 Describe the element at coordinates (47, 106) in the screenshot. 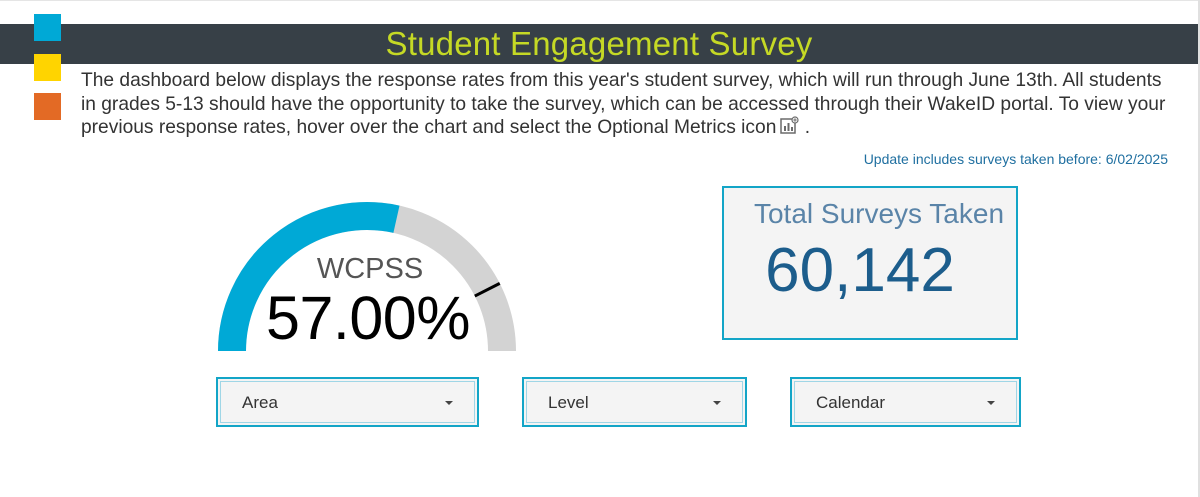

I see `orange-accent-square` at that location.